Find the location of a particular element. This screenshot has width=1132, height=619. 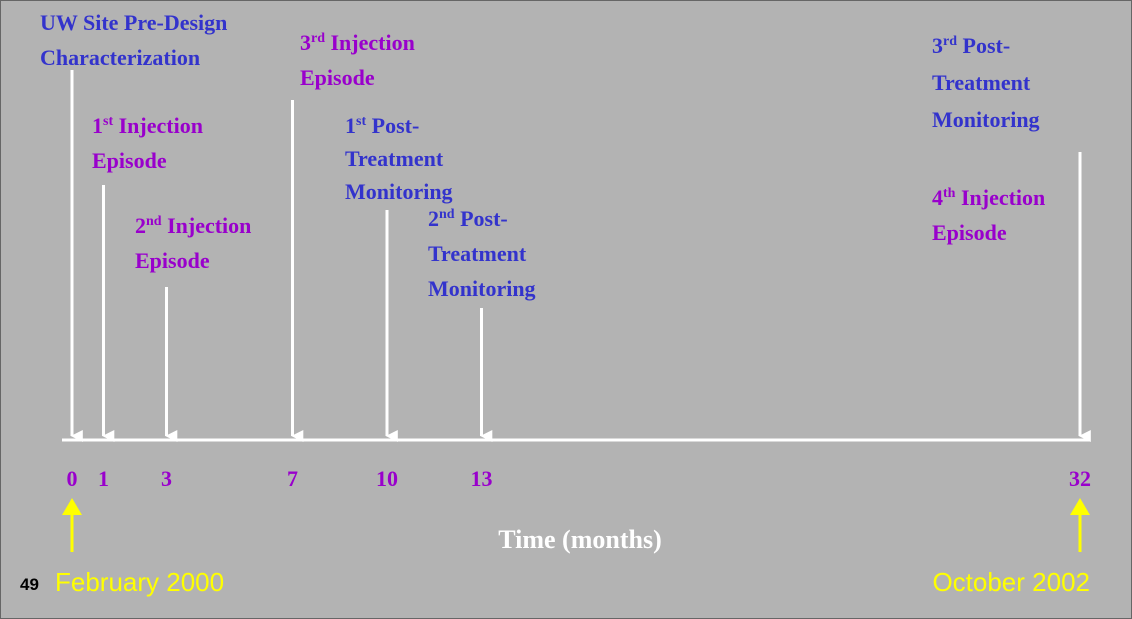

tick-label: 10 is located at coordinates (387, 478).